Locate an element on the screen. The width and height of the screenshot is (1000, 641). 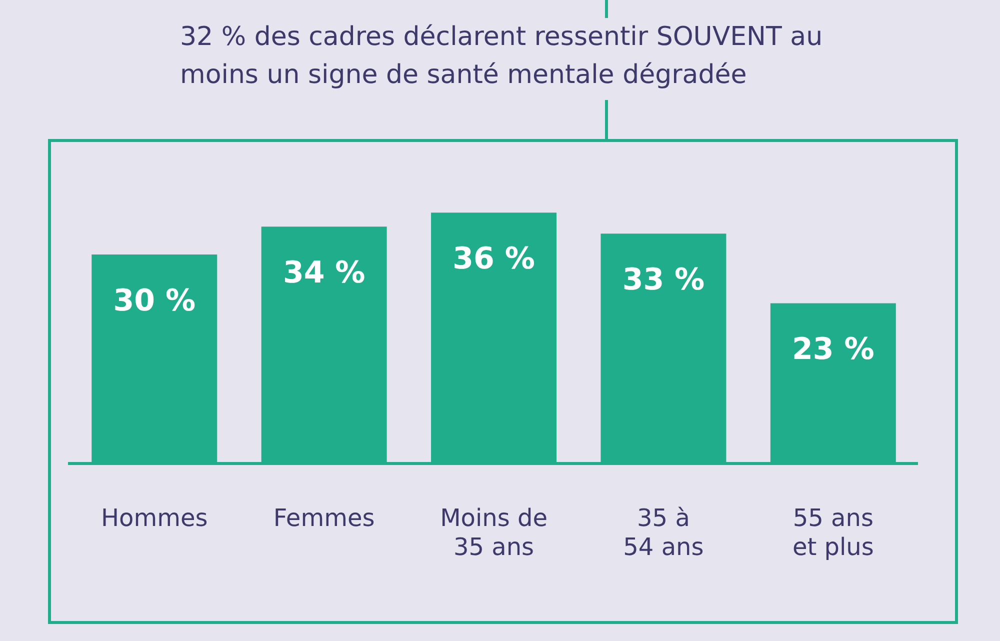
data-label: 30 % is located at coordinates (154, 300).